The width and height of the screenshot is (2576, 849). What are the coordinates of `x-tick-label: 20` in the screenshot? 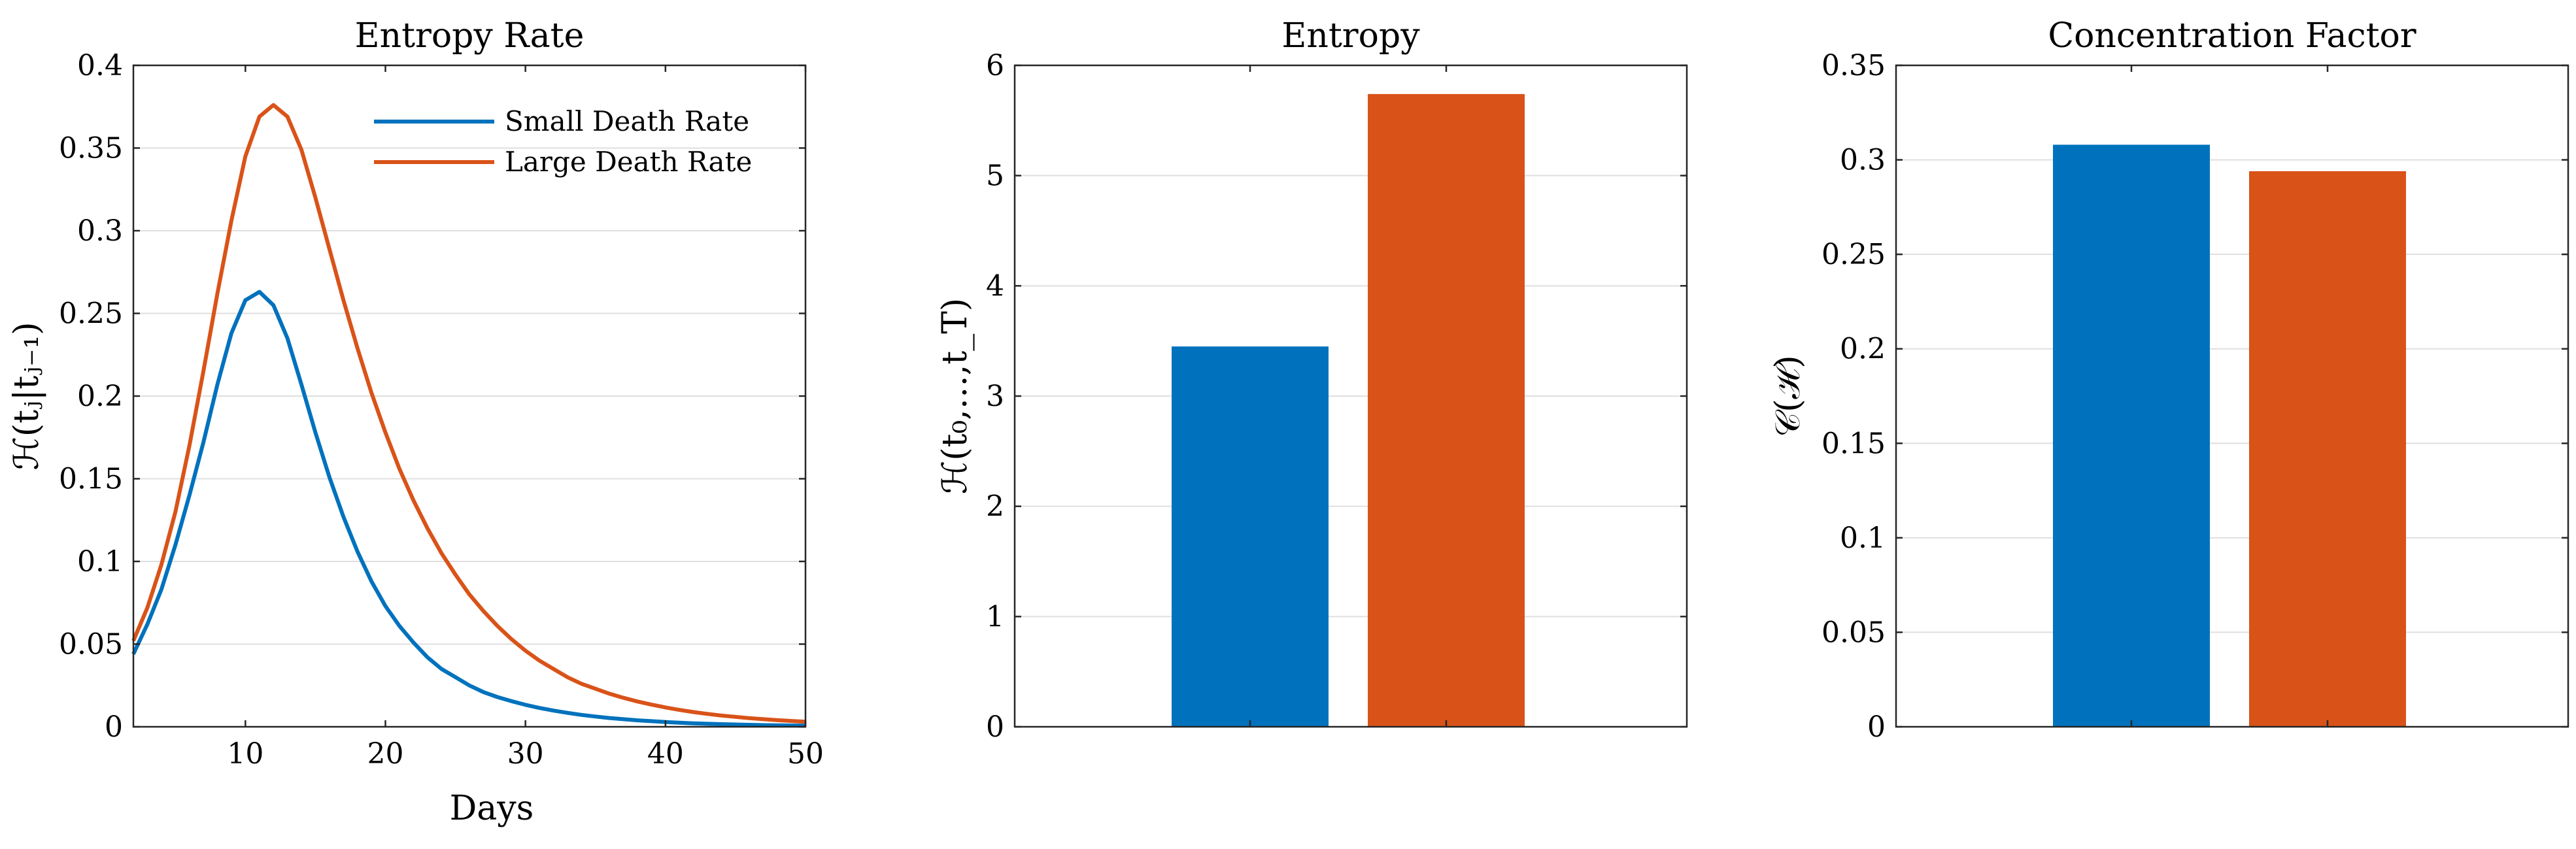 It's located at (385, 754).